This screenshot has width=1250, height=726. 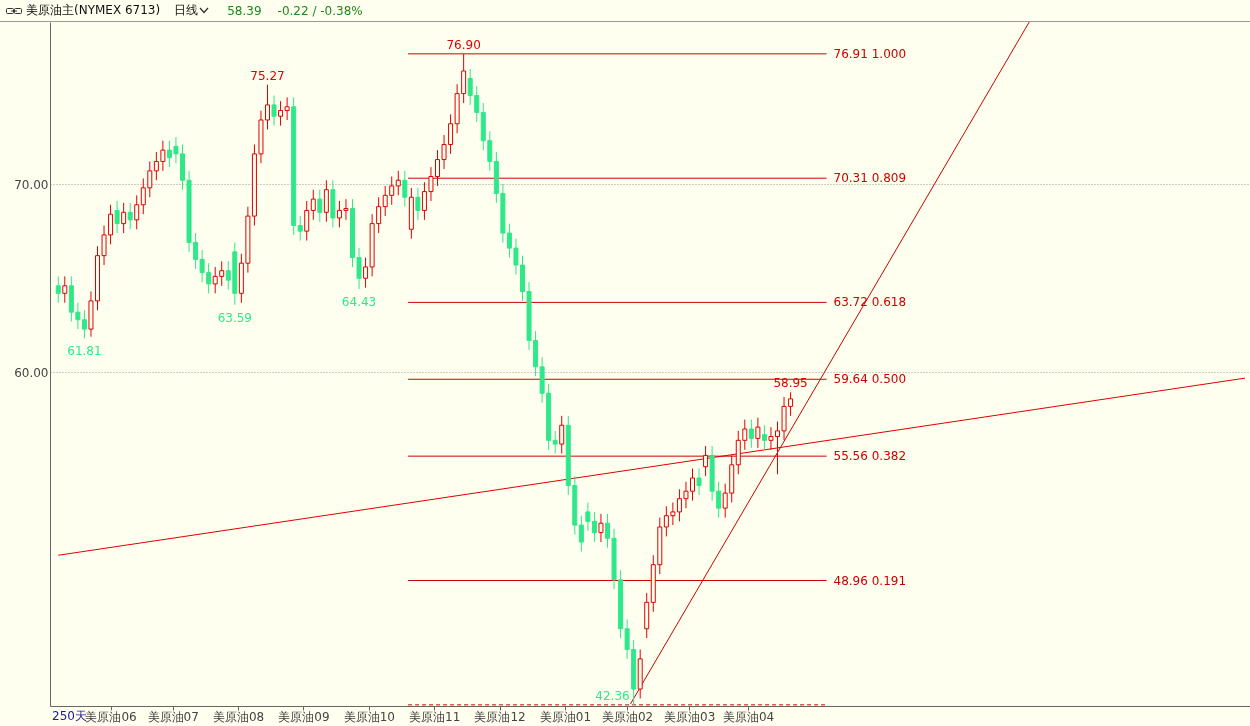 I want to click on x-tick-label: 美原油07, so click(x=173, y=716).